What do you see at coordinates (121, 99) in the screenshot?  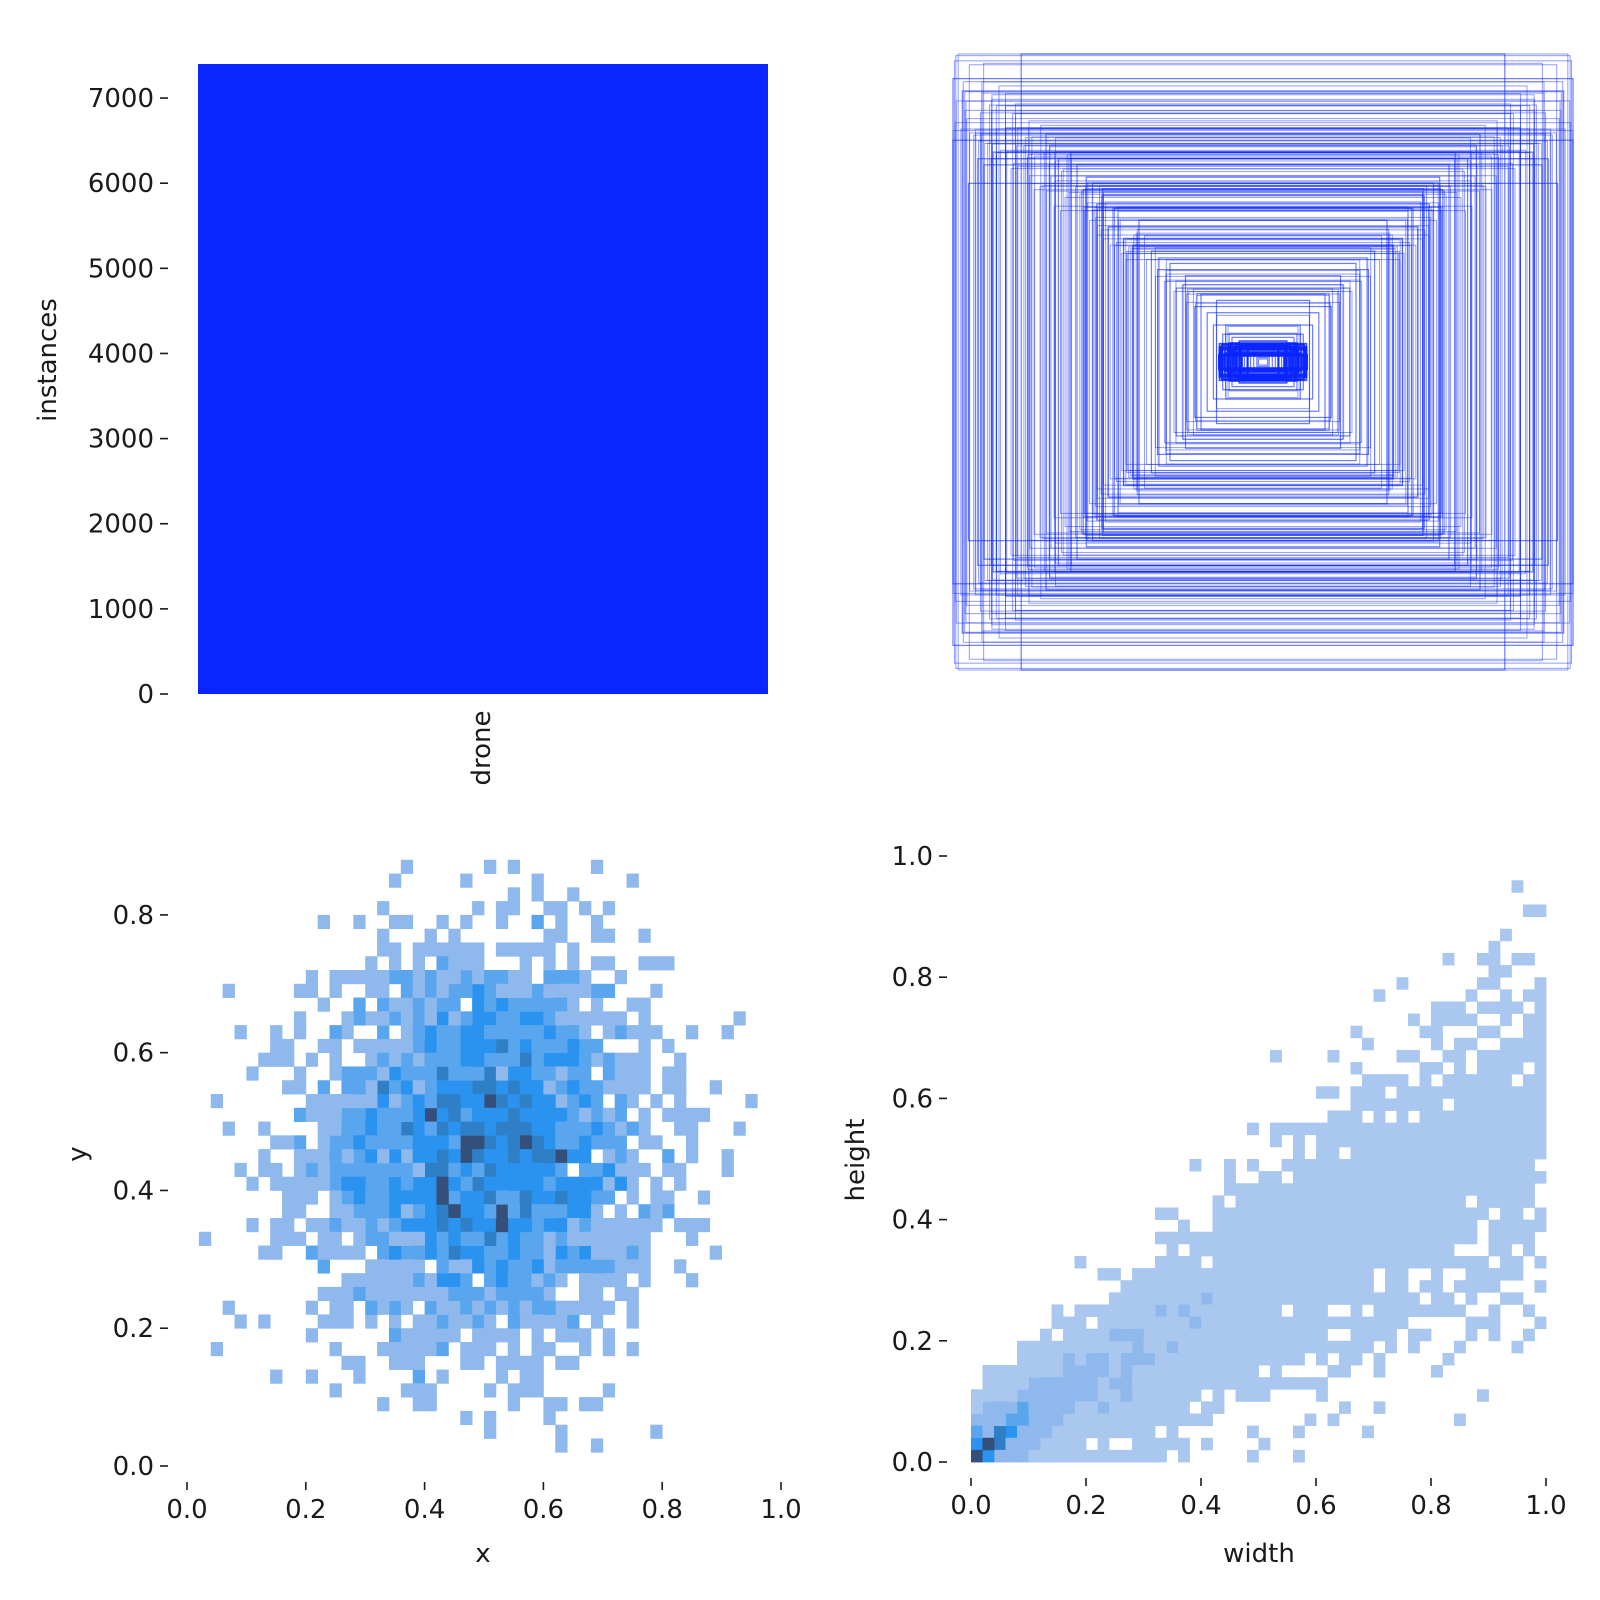 I see `y-tick-label-7: 7000` at bounding box center [121, 99].